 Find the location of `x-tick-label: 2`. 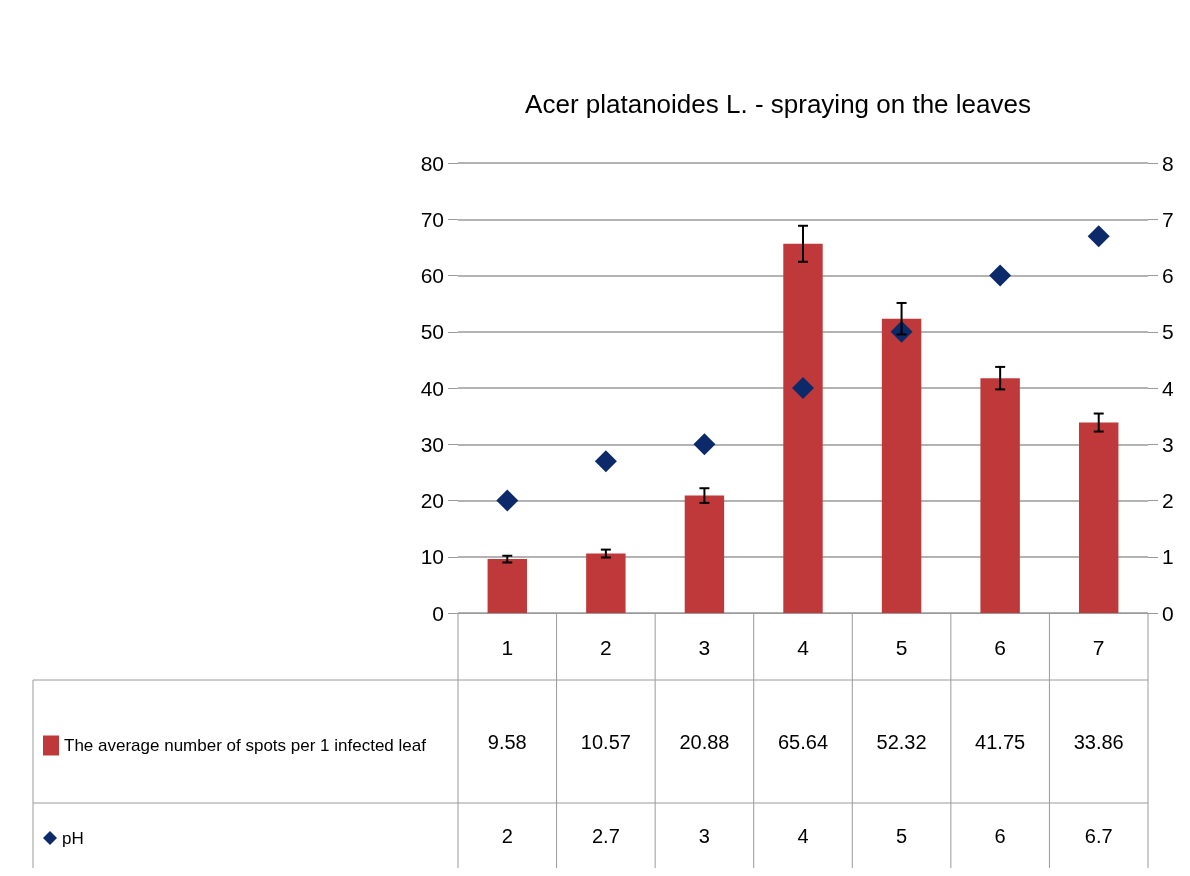

x-tick-label: 2 is located at coordinates (606, 647).